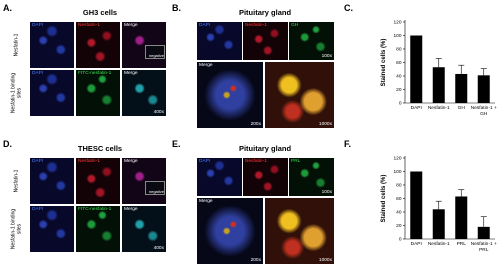 The width and height of the screenshot is (500, 271). I want to click on panel-title: THESC cells, so click(100, 148).